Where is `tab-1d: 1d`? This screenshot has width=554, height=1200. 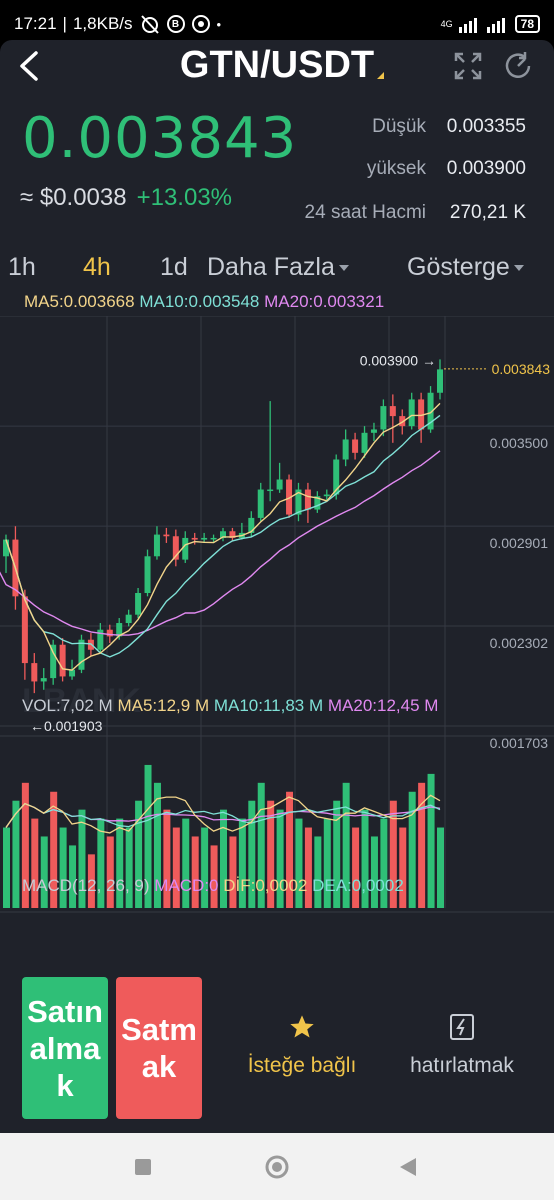
tab-1d: 1d is located at coordinates (174, 267).